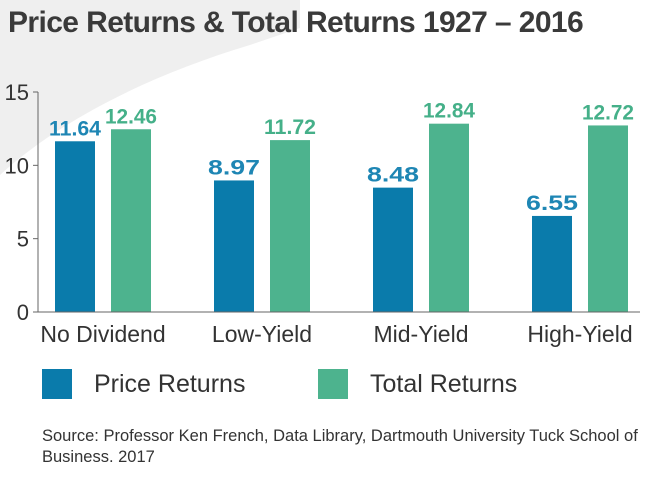 The height and width of the screenshot is (484, 654). Describe the element at coordinates (420, 334) in the screenshot. I see `x-category-label: Mid-Yield` at that location.